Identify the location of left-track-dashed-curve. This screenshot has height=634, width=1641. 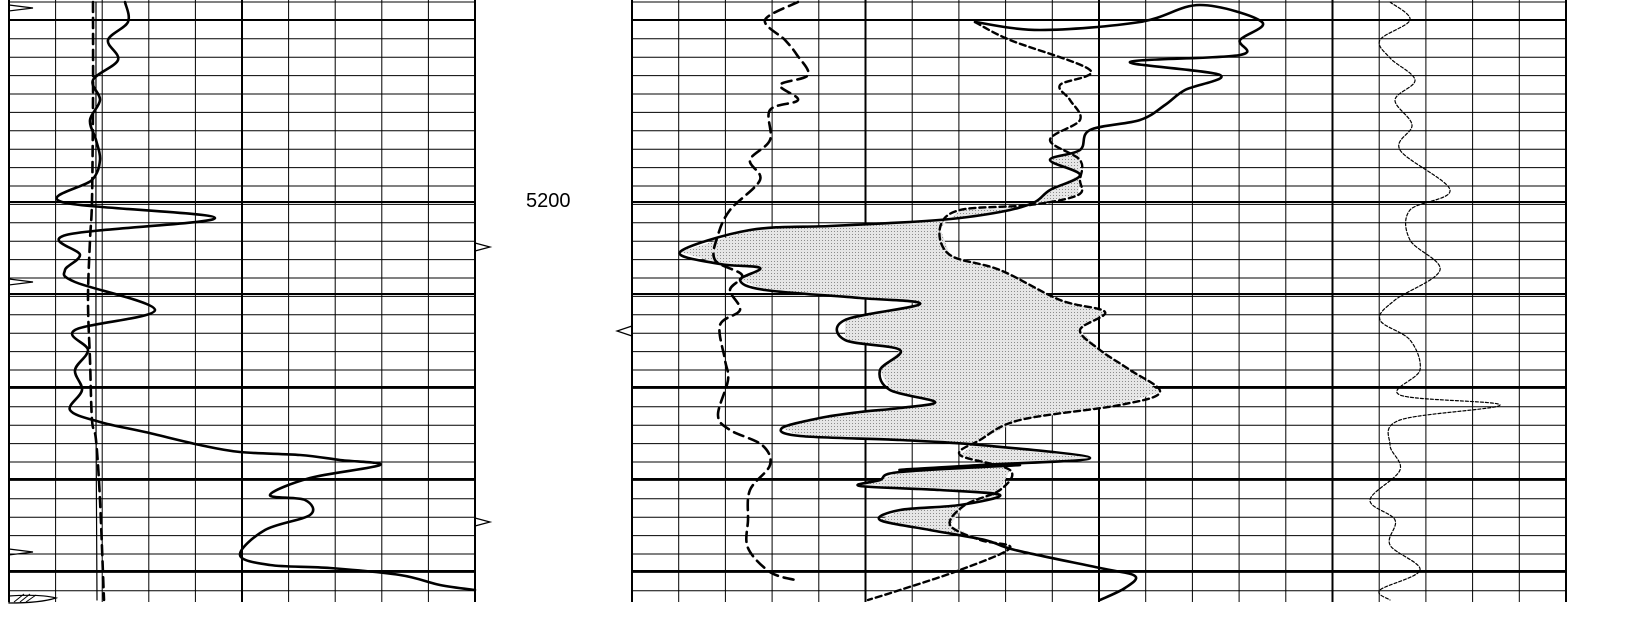
(96, 301).